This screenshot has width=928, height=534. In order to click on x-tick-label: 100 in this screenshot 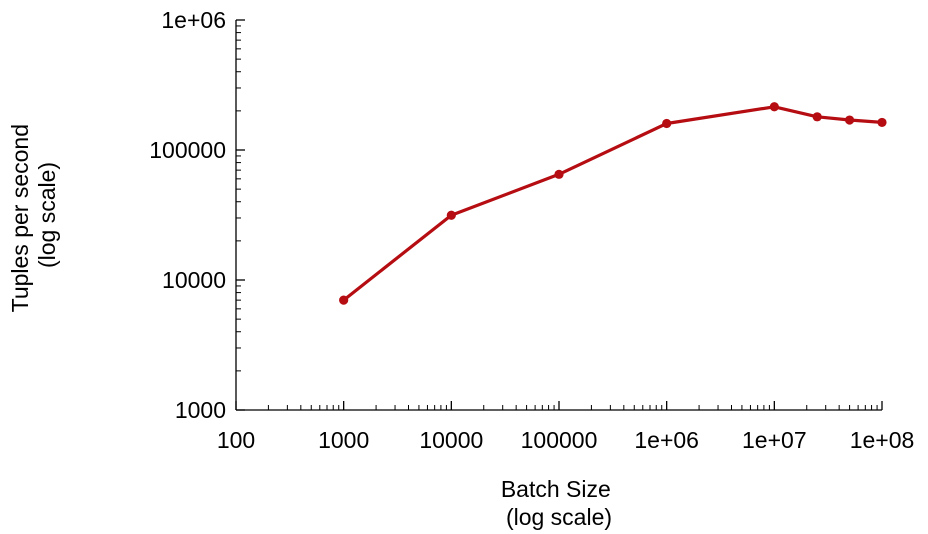, I will do `click(236, 440)`.